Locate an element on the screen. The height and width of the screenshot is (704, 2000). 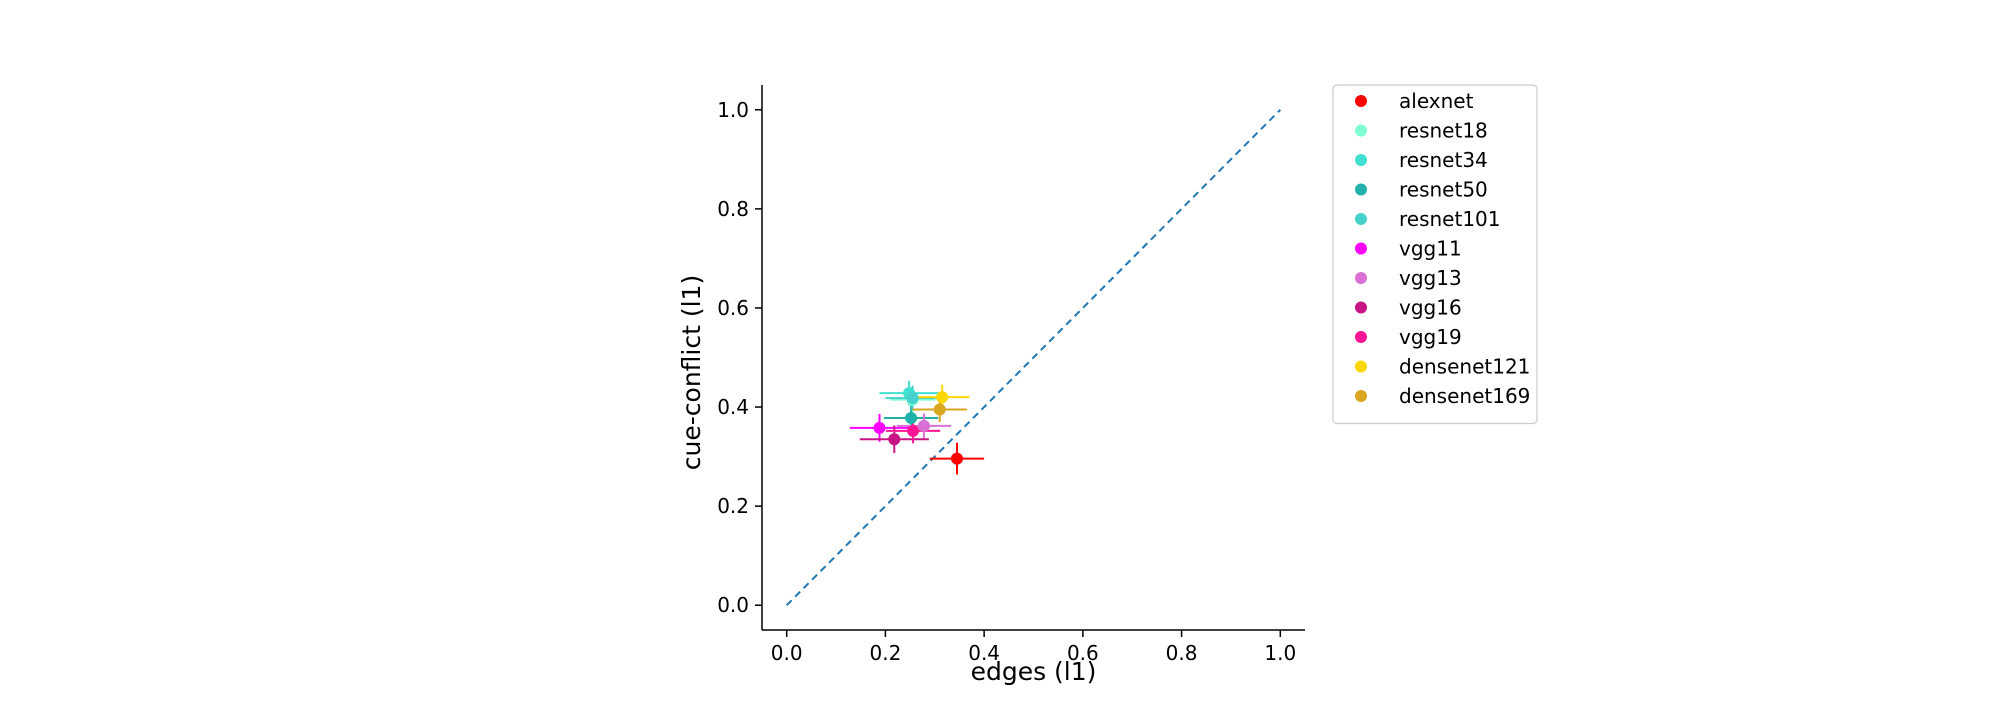
y-tick-label: 0.4 is located at coordinates (733, 407).